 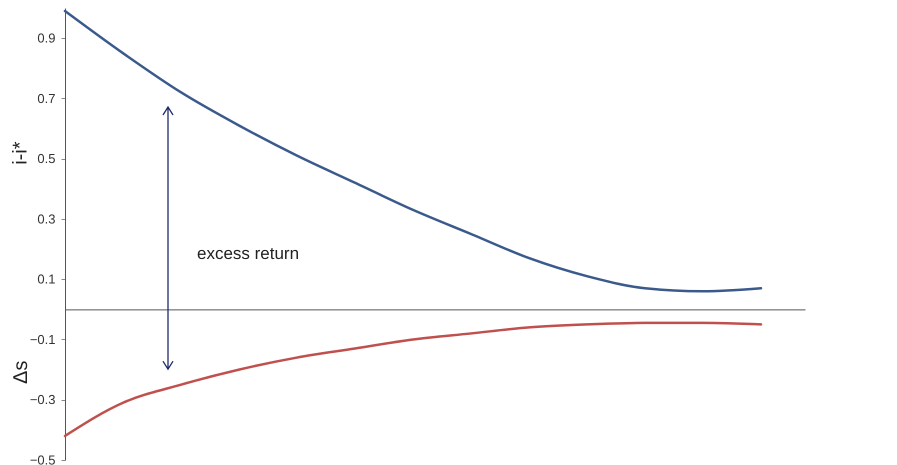 What do you see at coordinates (21, 153) in the screenshot?
I see `y-axis-title: i-i*` at bounding box center [21, 153].